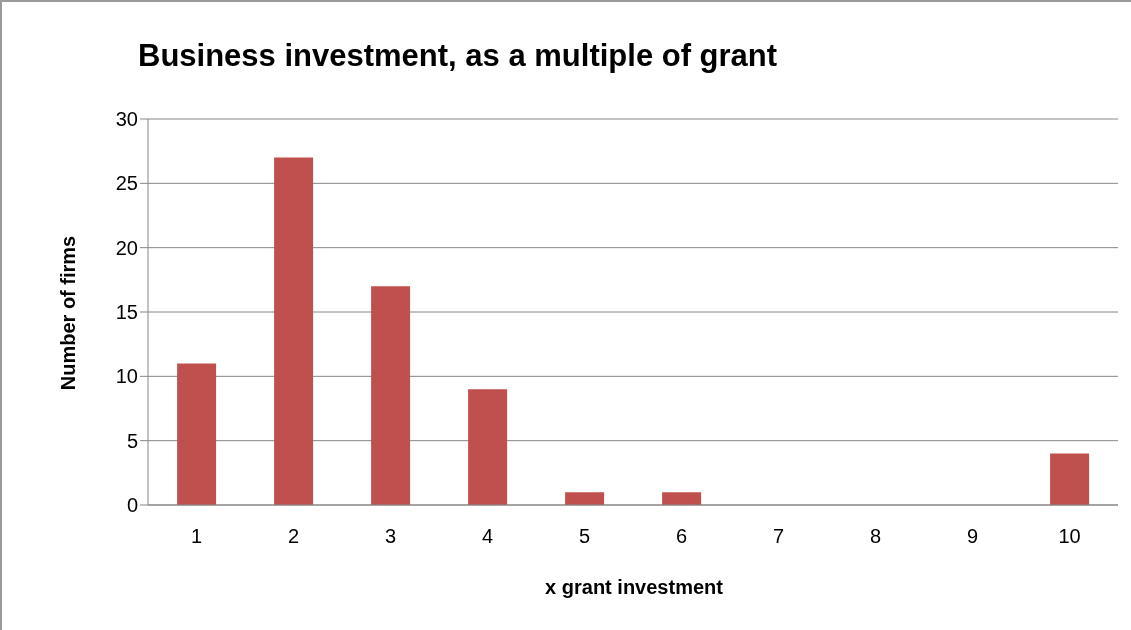 The width and height of the screenshot is (1131, 630). Describe the element at coordinates (126, 376) in the screenshot. I see `y-tick-label: 10` at that location.